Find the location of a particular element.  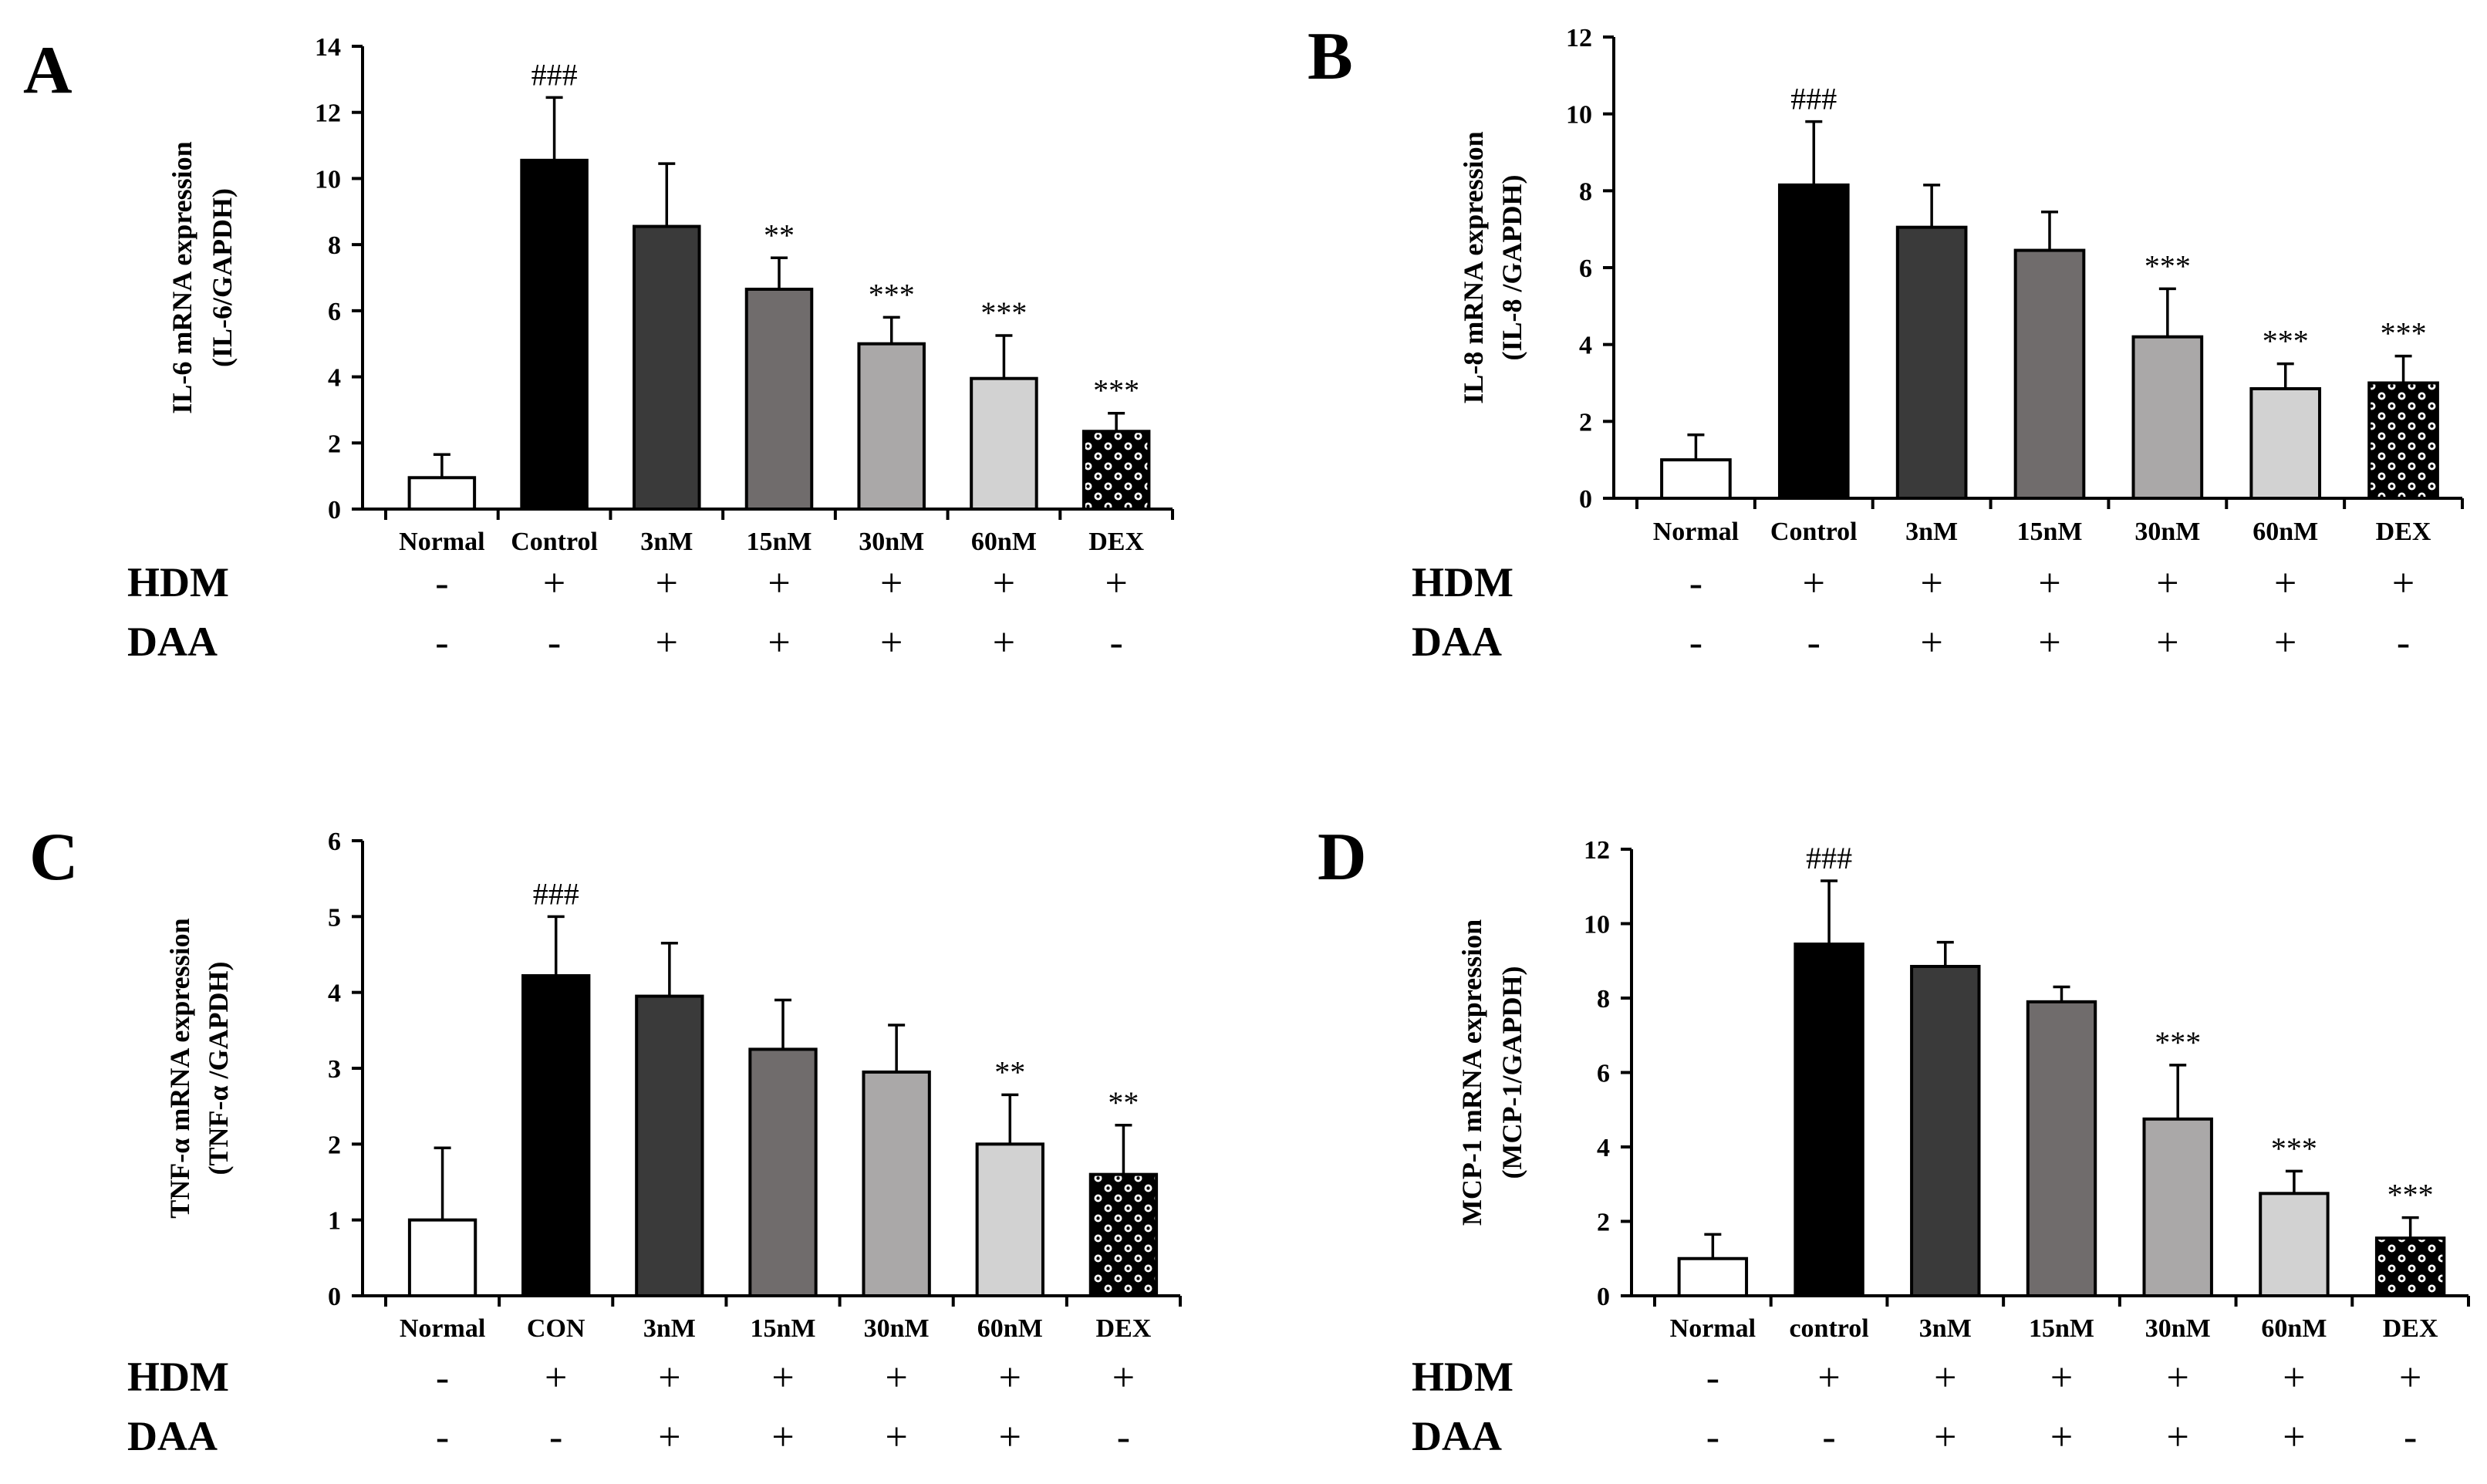

y-tick-label: 14 is located at coordinates (328, 47).